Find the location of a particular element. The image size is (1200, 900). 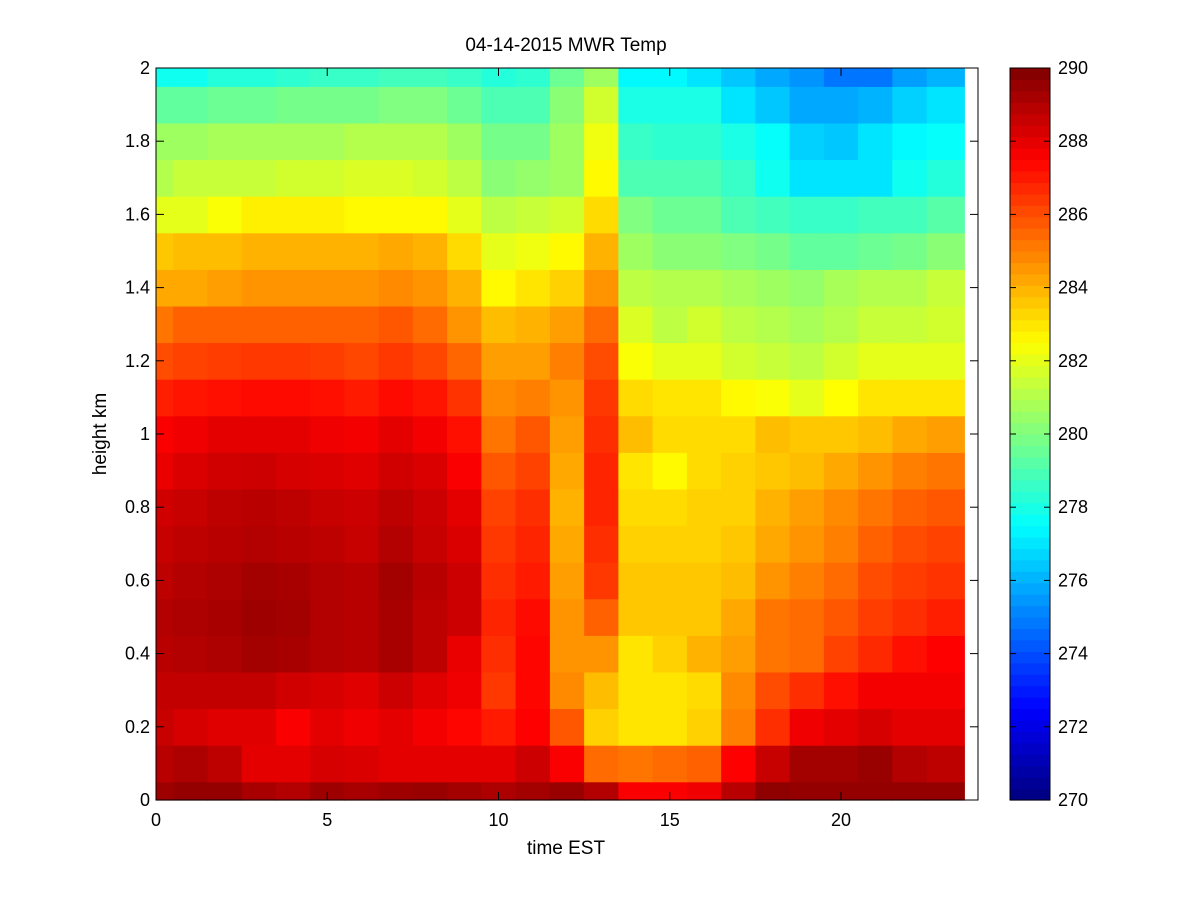

colorbar-tick-label: 274 is located at coordinates (1073, 654).